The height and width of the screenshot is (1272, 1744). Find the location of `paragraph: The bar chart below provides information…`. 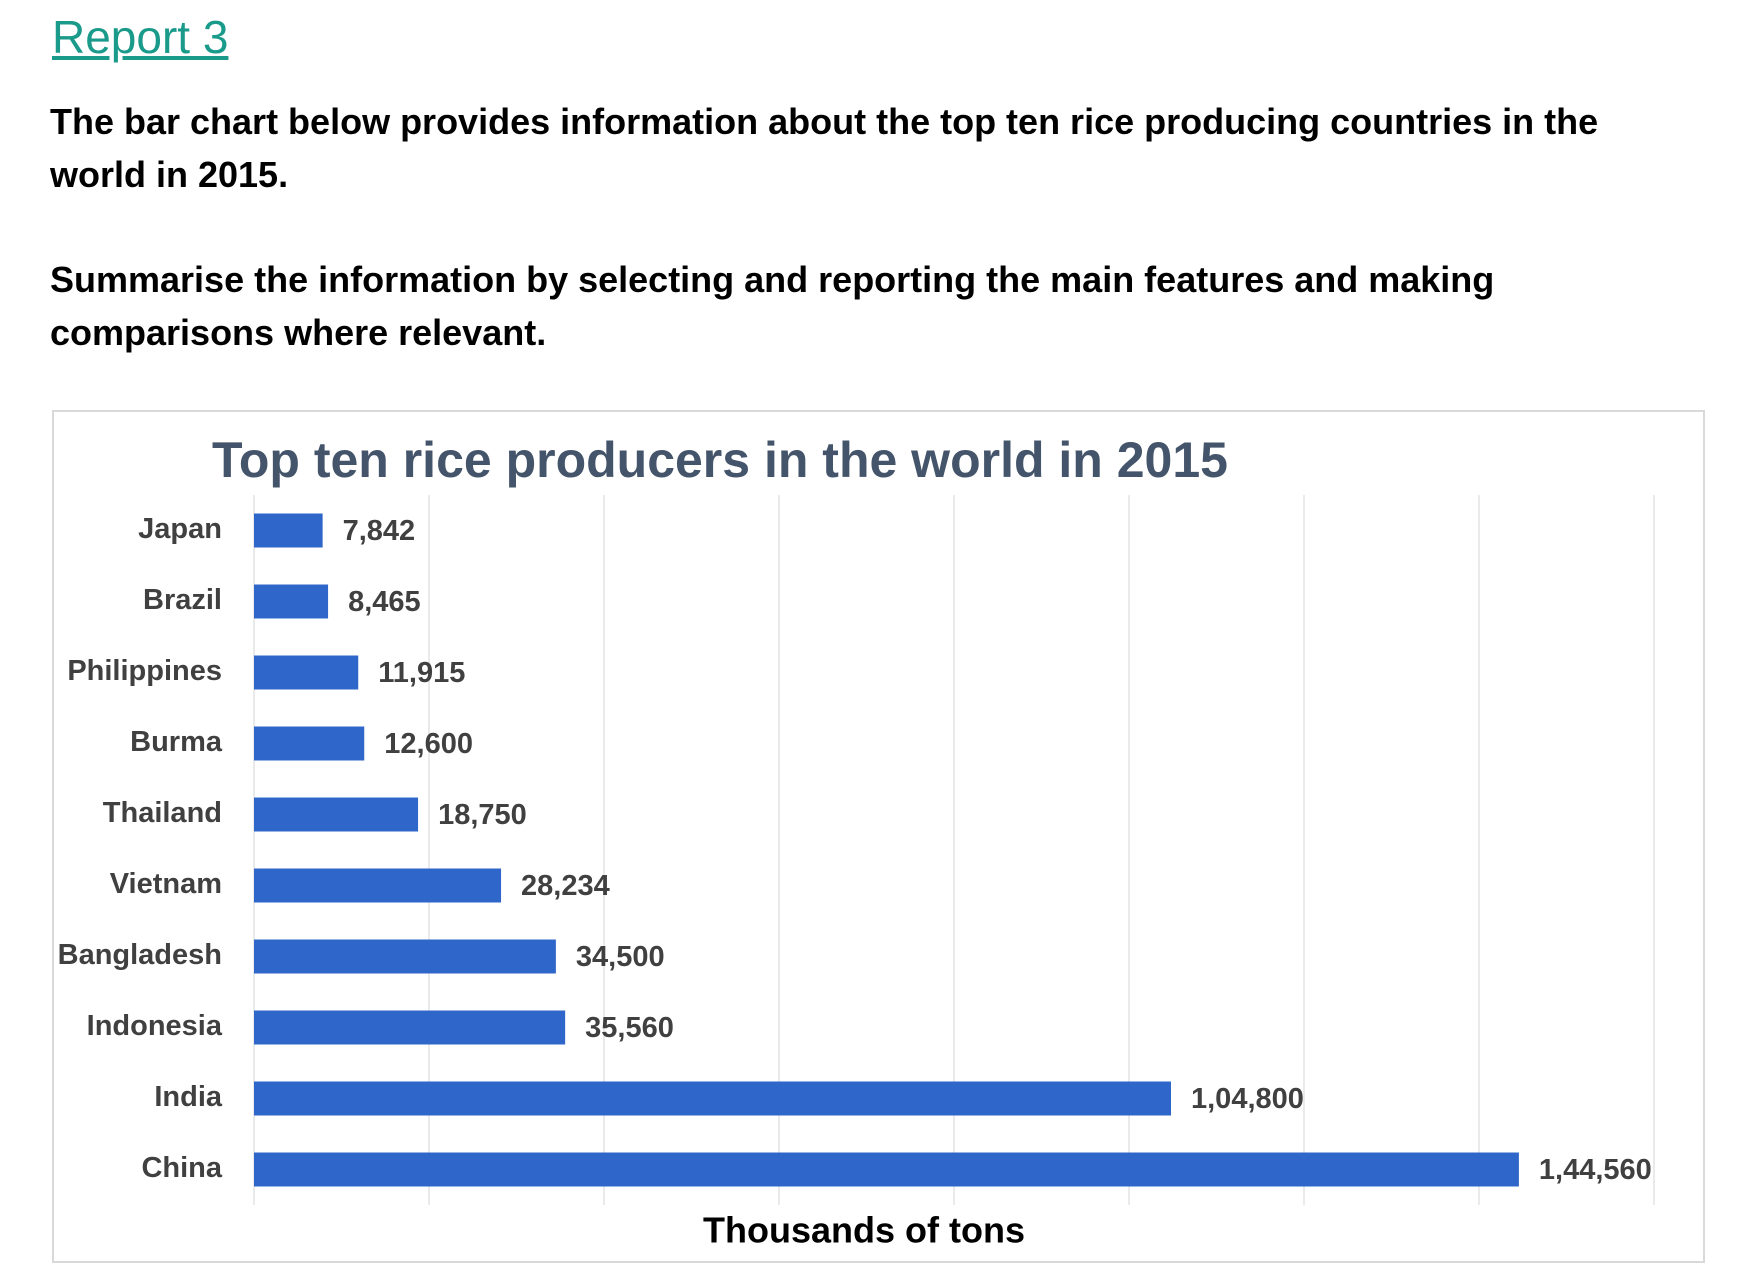

paragraph: The bar chart below provides information… is located at coordinates (824, 148).